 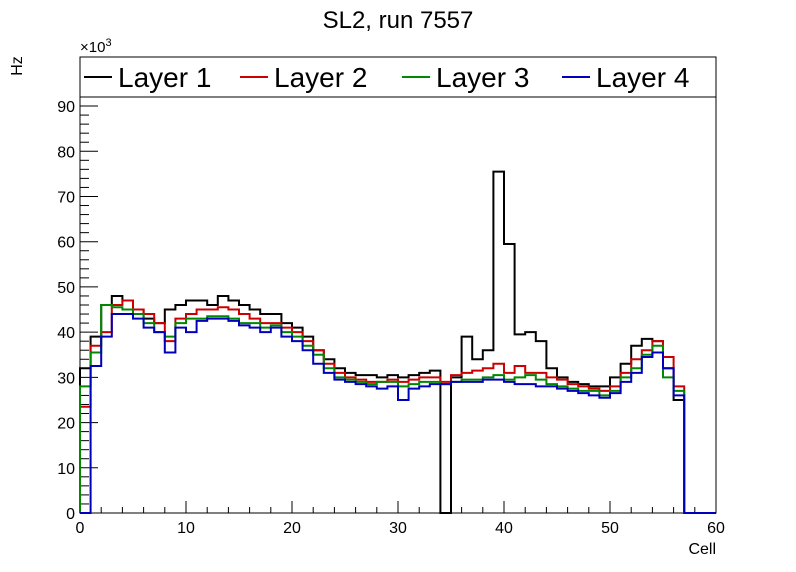 What do you see at coordinates (70, 514) in the screenshot?
I see `y-tick-label: 0` at bounding box center [70, 514].